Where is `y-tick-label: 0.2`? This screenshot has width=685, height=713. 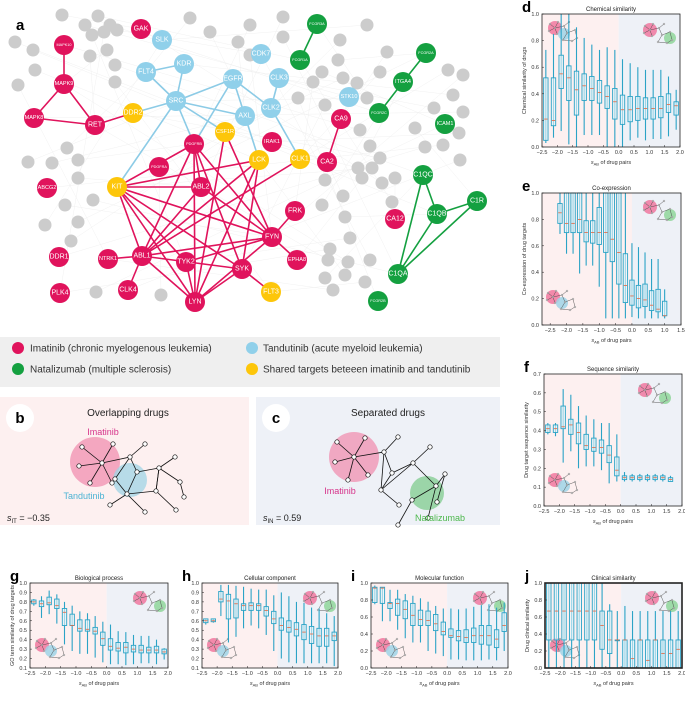 y-tick-label: 0.2 is located at coordinates (535, 121).